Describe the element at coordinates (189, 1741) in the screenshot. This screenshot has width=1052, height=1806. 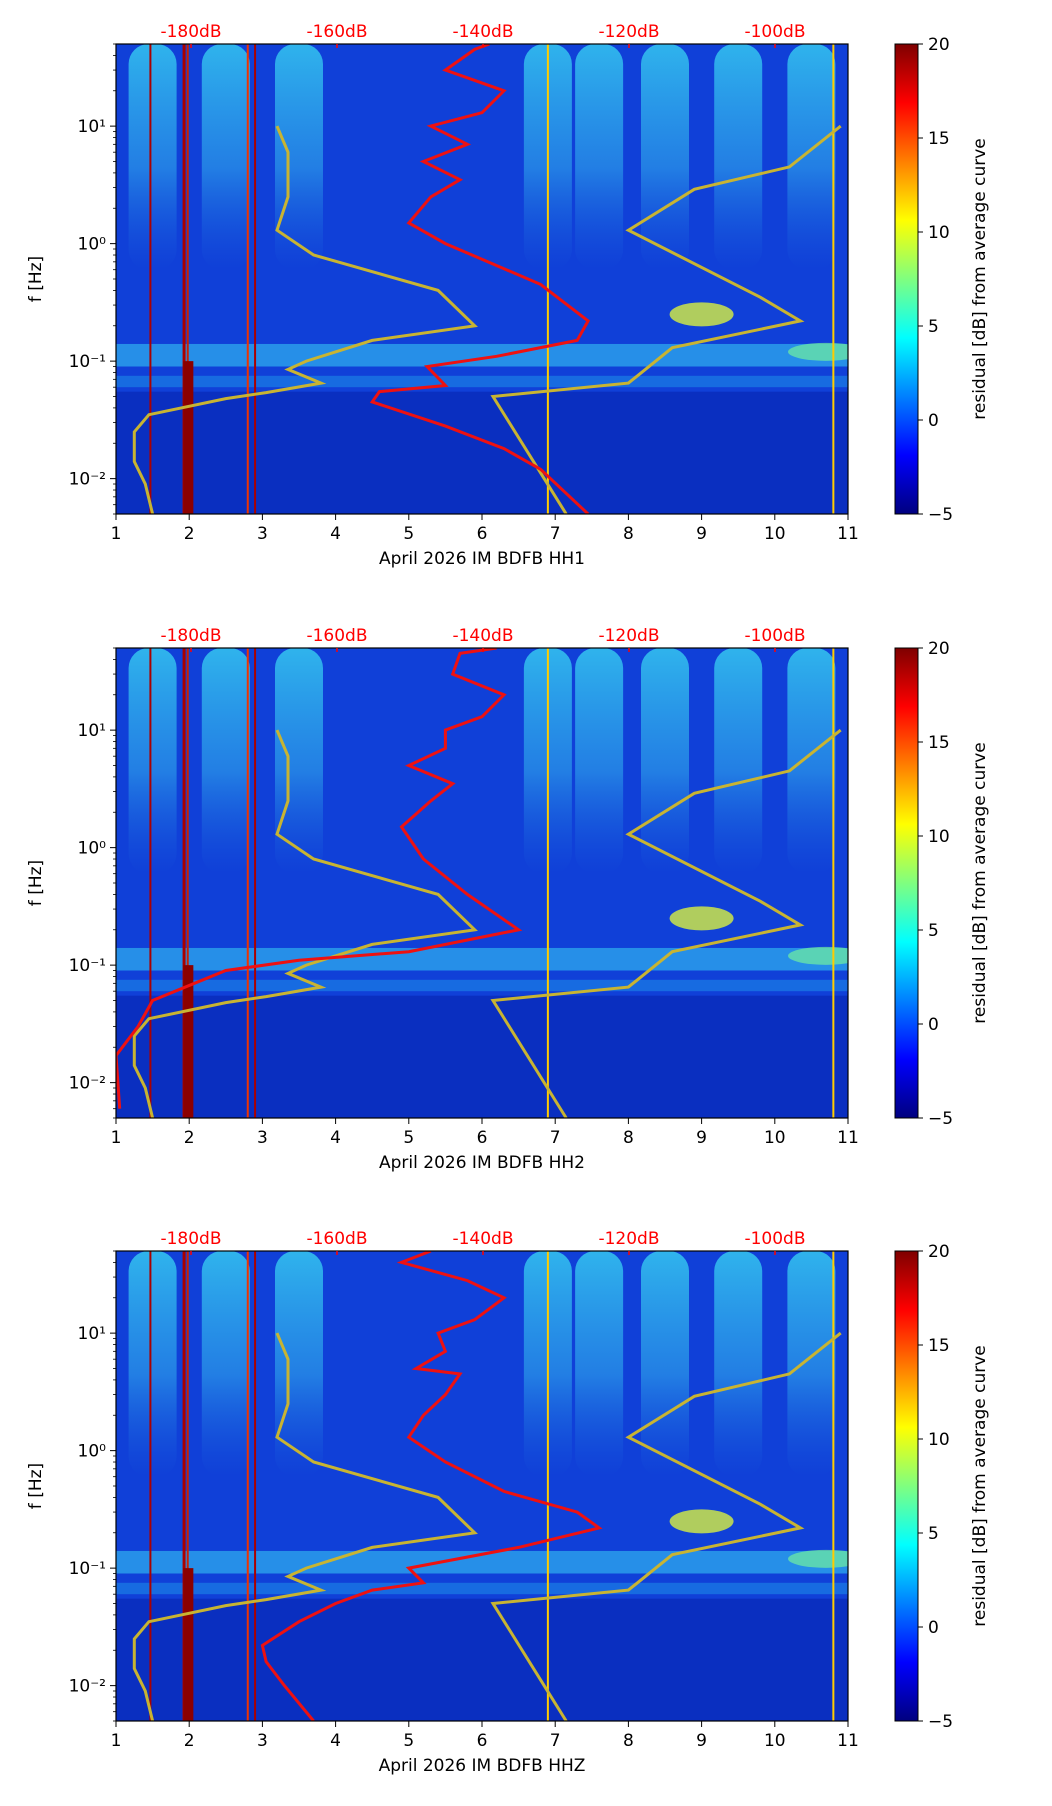
I see `x-tick-label: 2` at that location.